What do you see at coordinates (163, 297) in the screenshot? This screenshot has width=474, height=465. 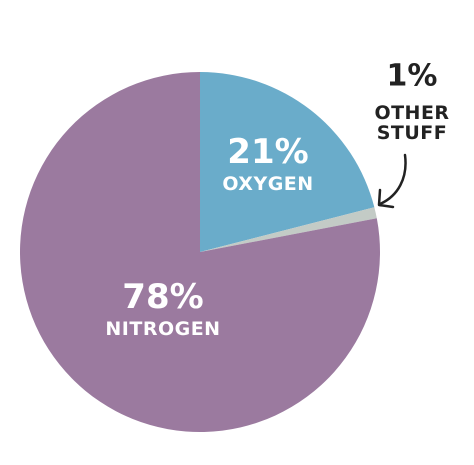 I see `value-label: 78%` at bounding box center [163, 297].